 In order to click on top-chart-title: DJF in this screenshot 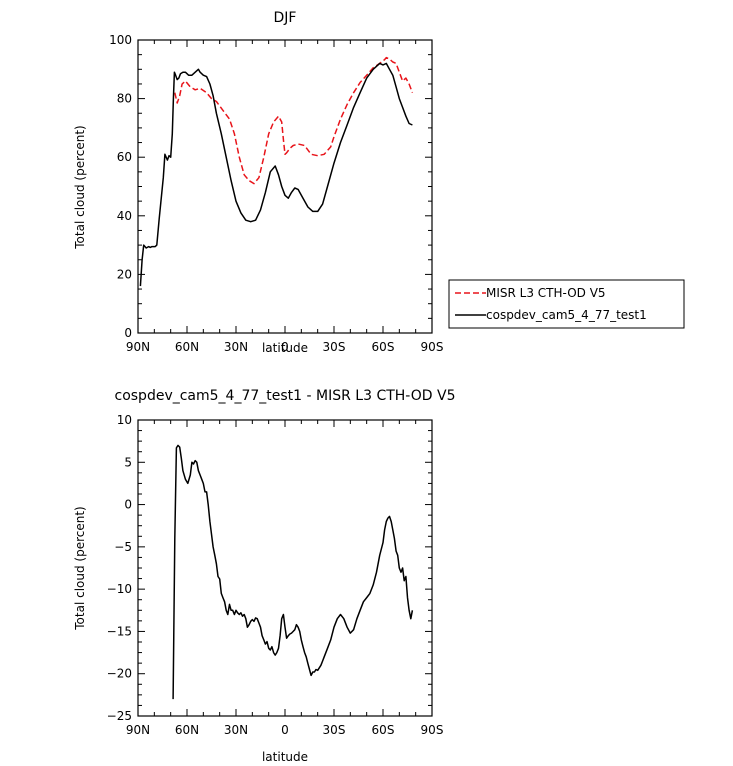, I will do `click(285, 18)`.